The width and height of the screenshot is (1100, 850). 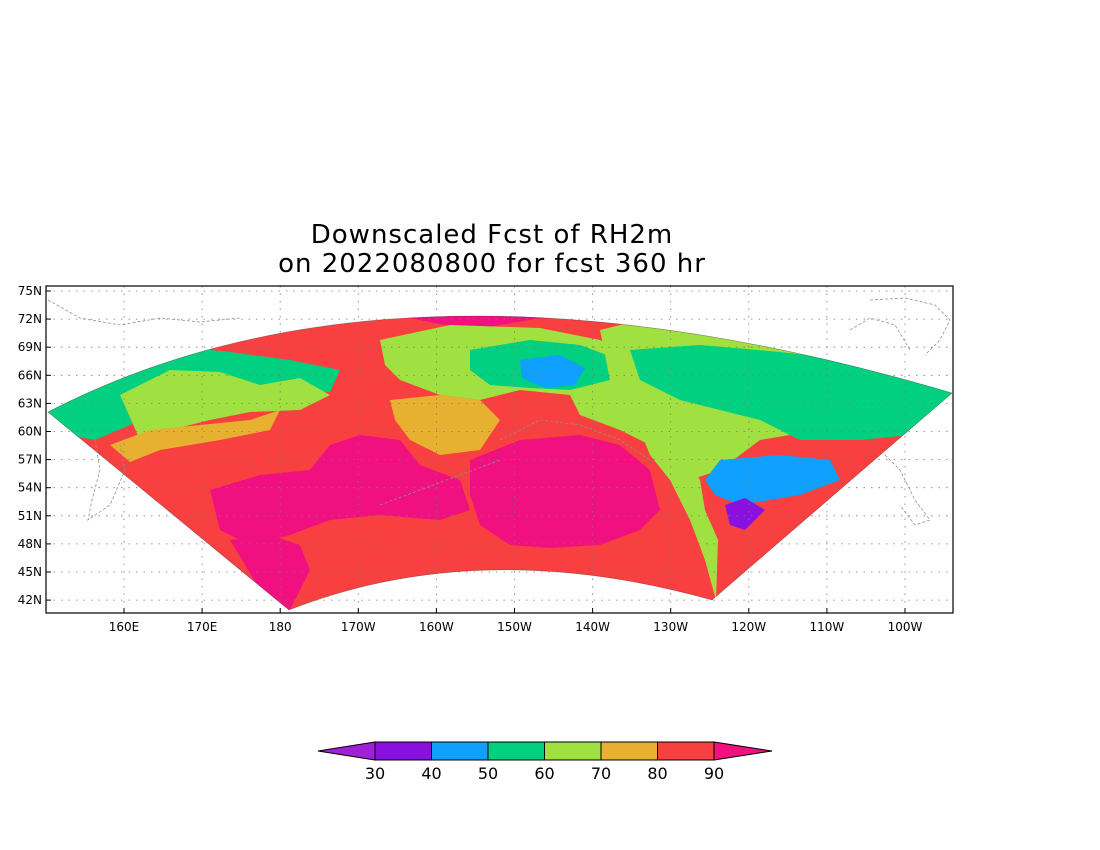 What do you see at coordinates (880, 334) in the screenshot?
I see `coastline-hudson` at bounding box center [880, 334].